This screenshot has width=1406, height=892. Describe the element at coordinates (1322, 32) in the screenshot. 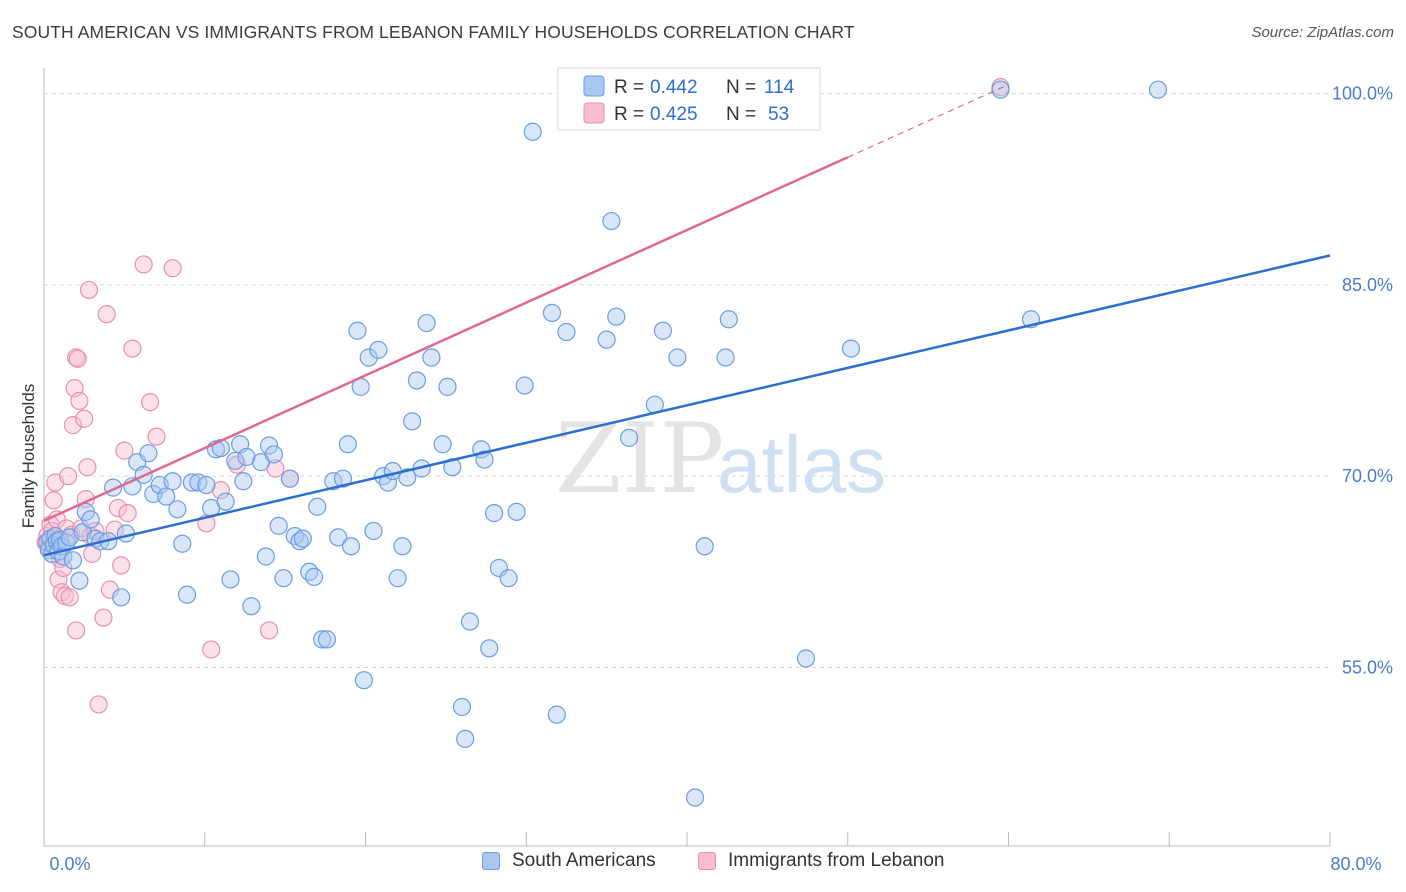

I see `chart-source: Source: ZipAtlas.com` at that location.